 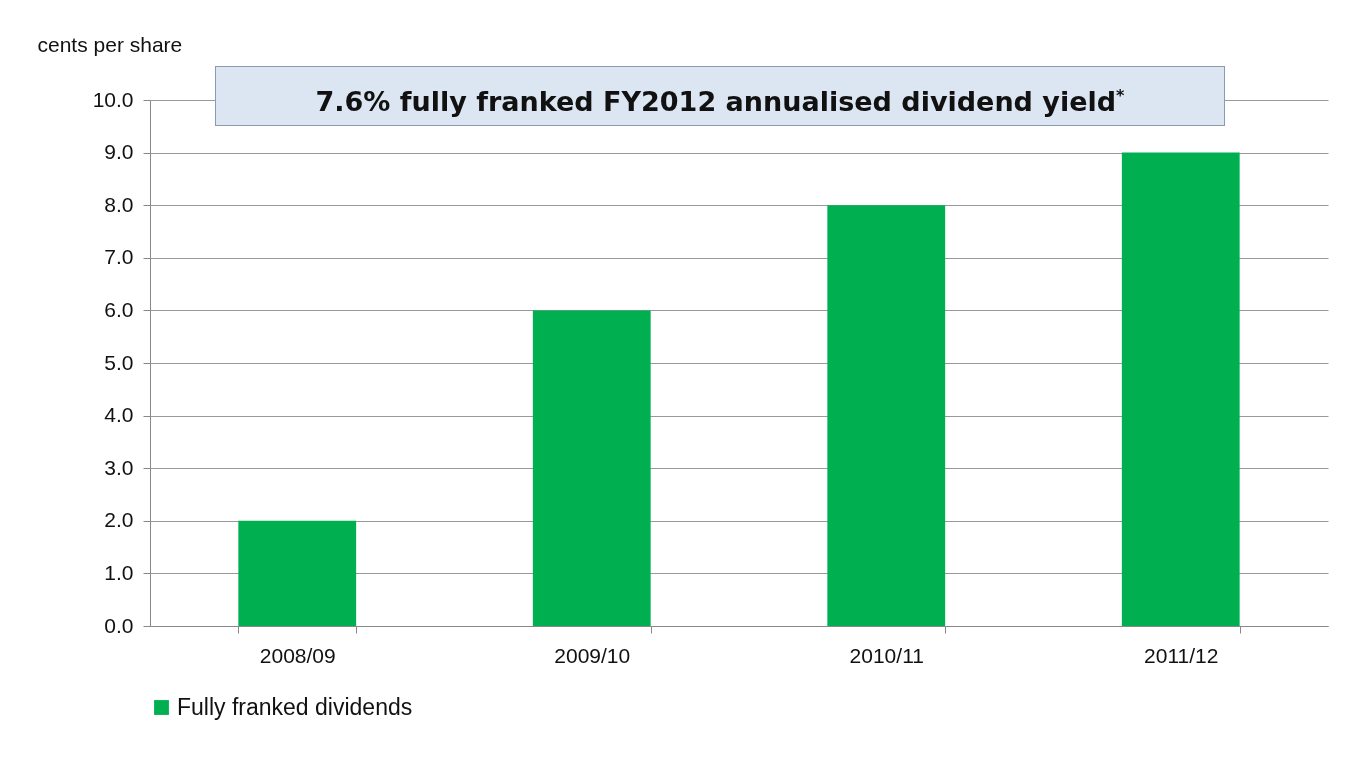 I want to click on y-tick-label: 10.0, so click(x=113, y=99).